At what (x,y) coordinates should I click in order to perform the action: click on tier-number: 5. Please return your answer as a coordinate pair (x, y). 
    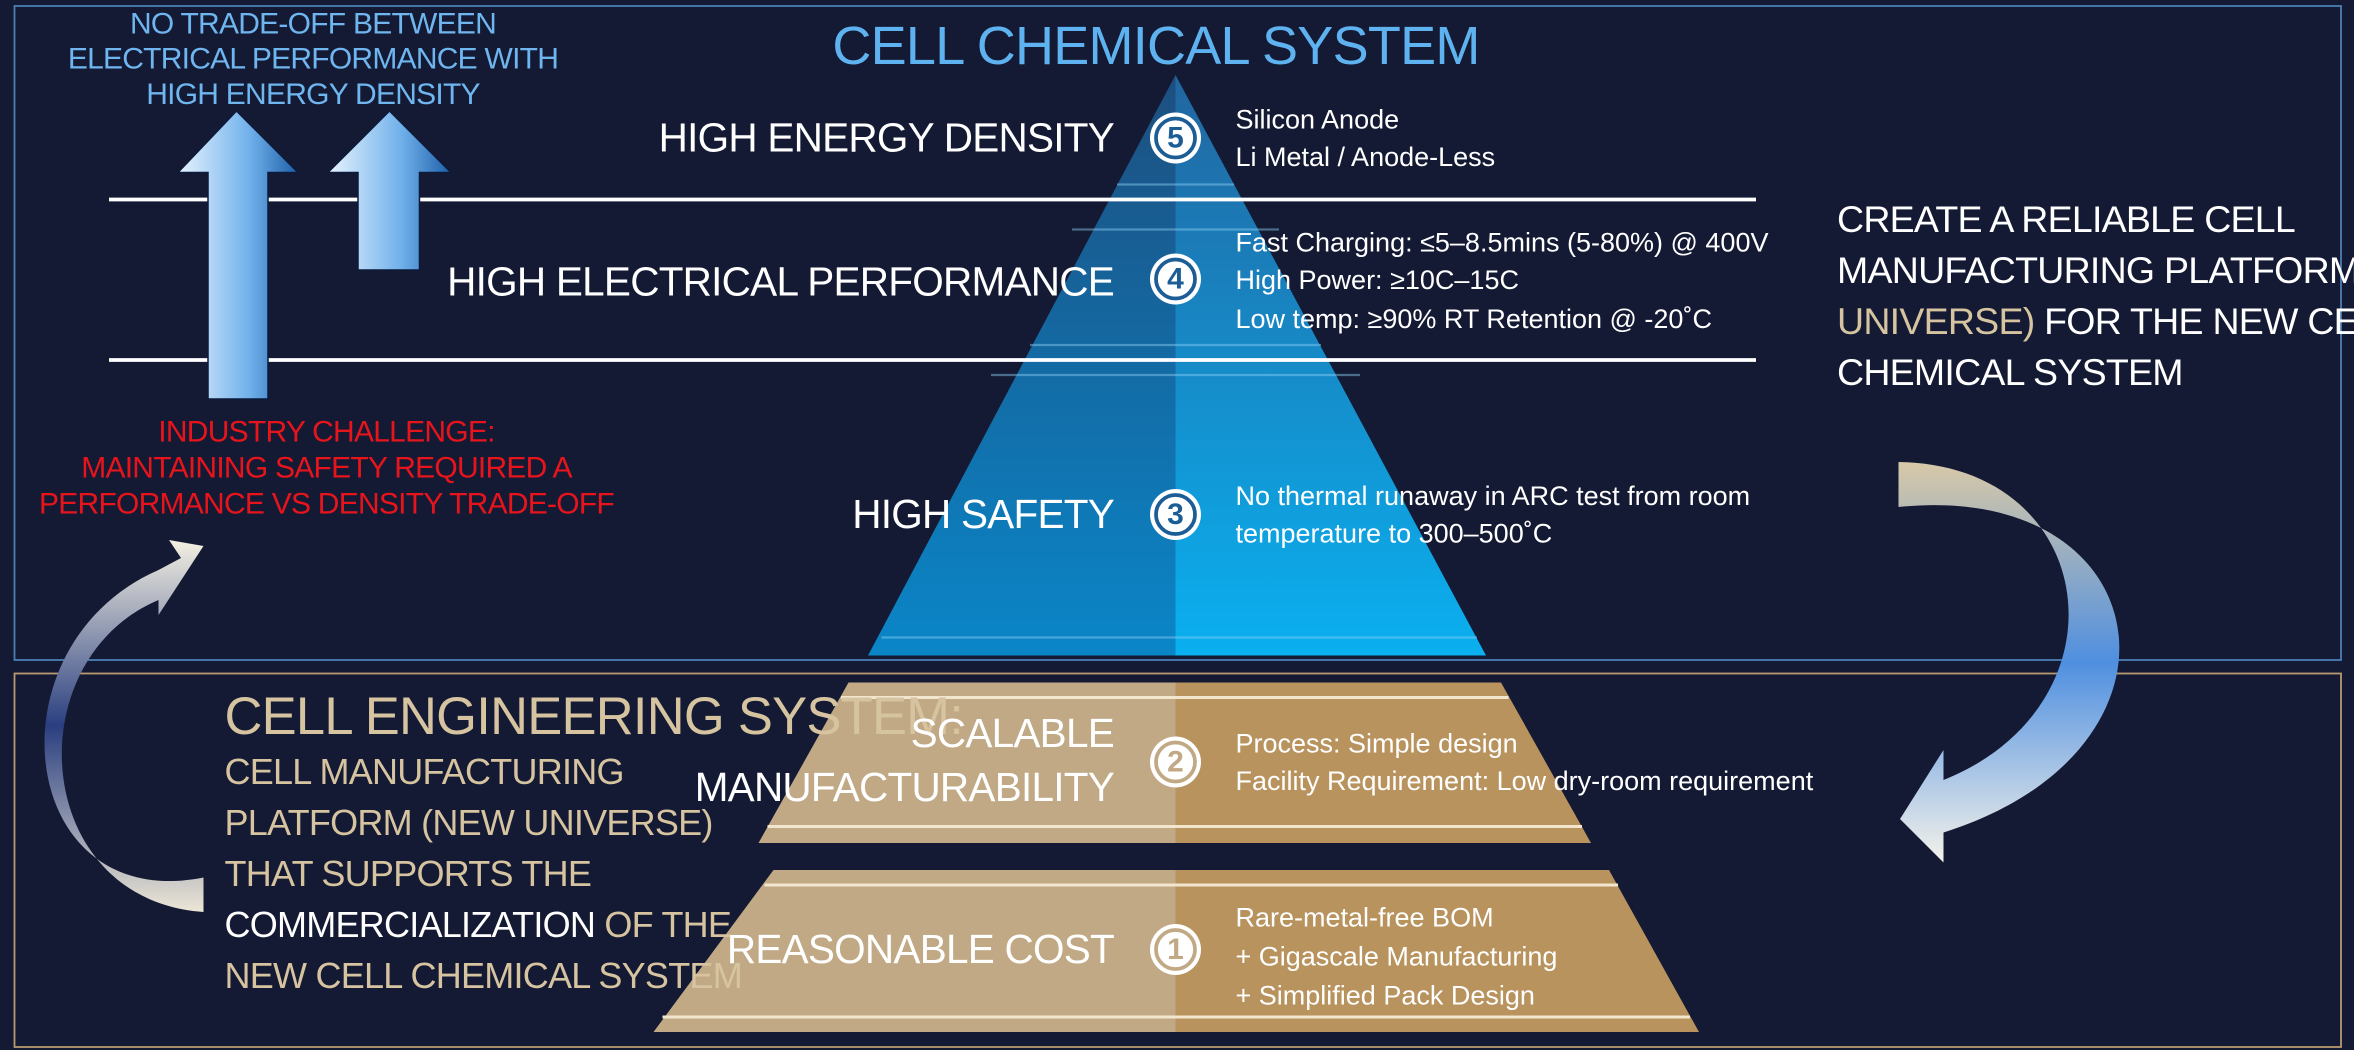
    Looking at the image, I should click on (1175, 137).